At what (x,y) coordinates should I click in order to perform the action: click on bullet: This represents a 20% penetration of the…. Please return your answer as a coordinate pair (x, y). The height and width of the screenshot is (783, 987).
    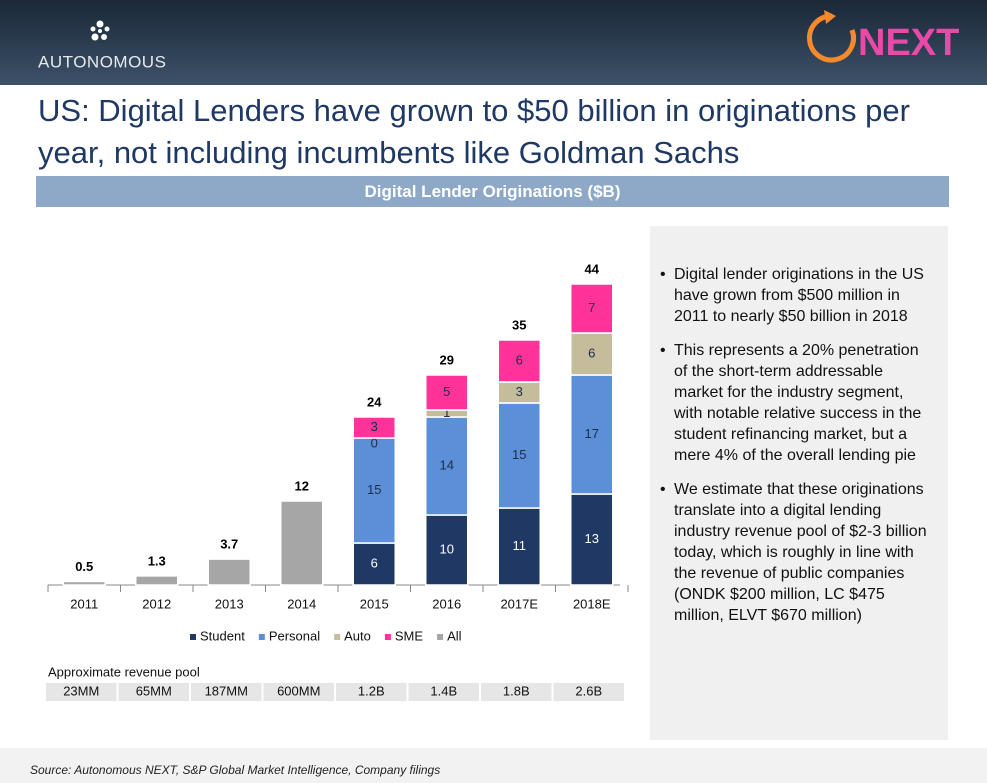
    Looking at the image, I should click on (797, 403).